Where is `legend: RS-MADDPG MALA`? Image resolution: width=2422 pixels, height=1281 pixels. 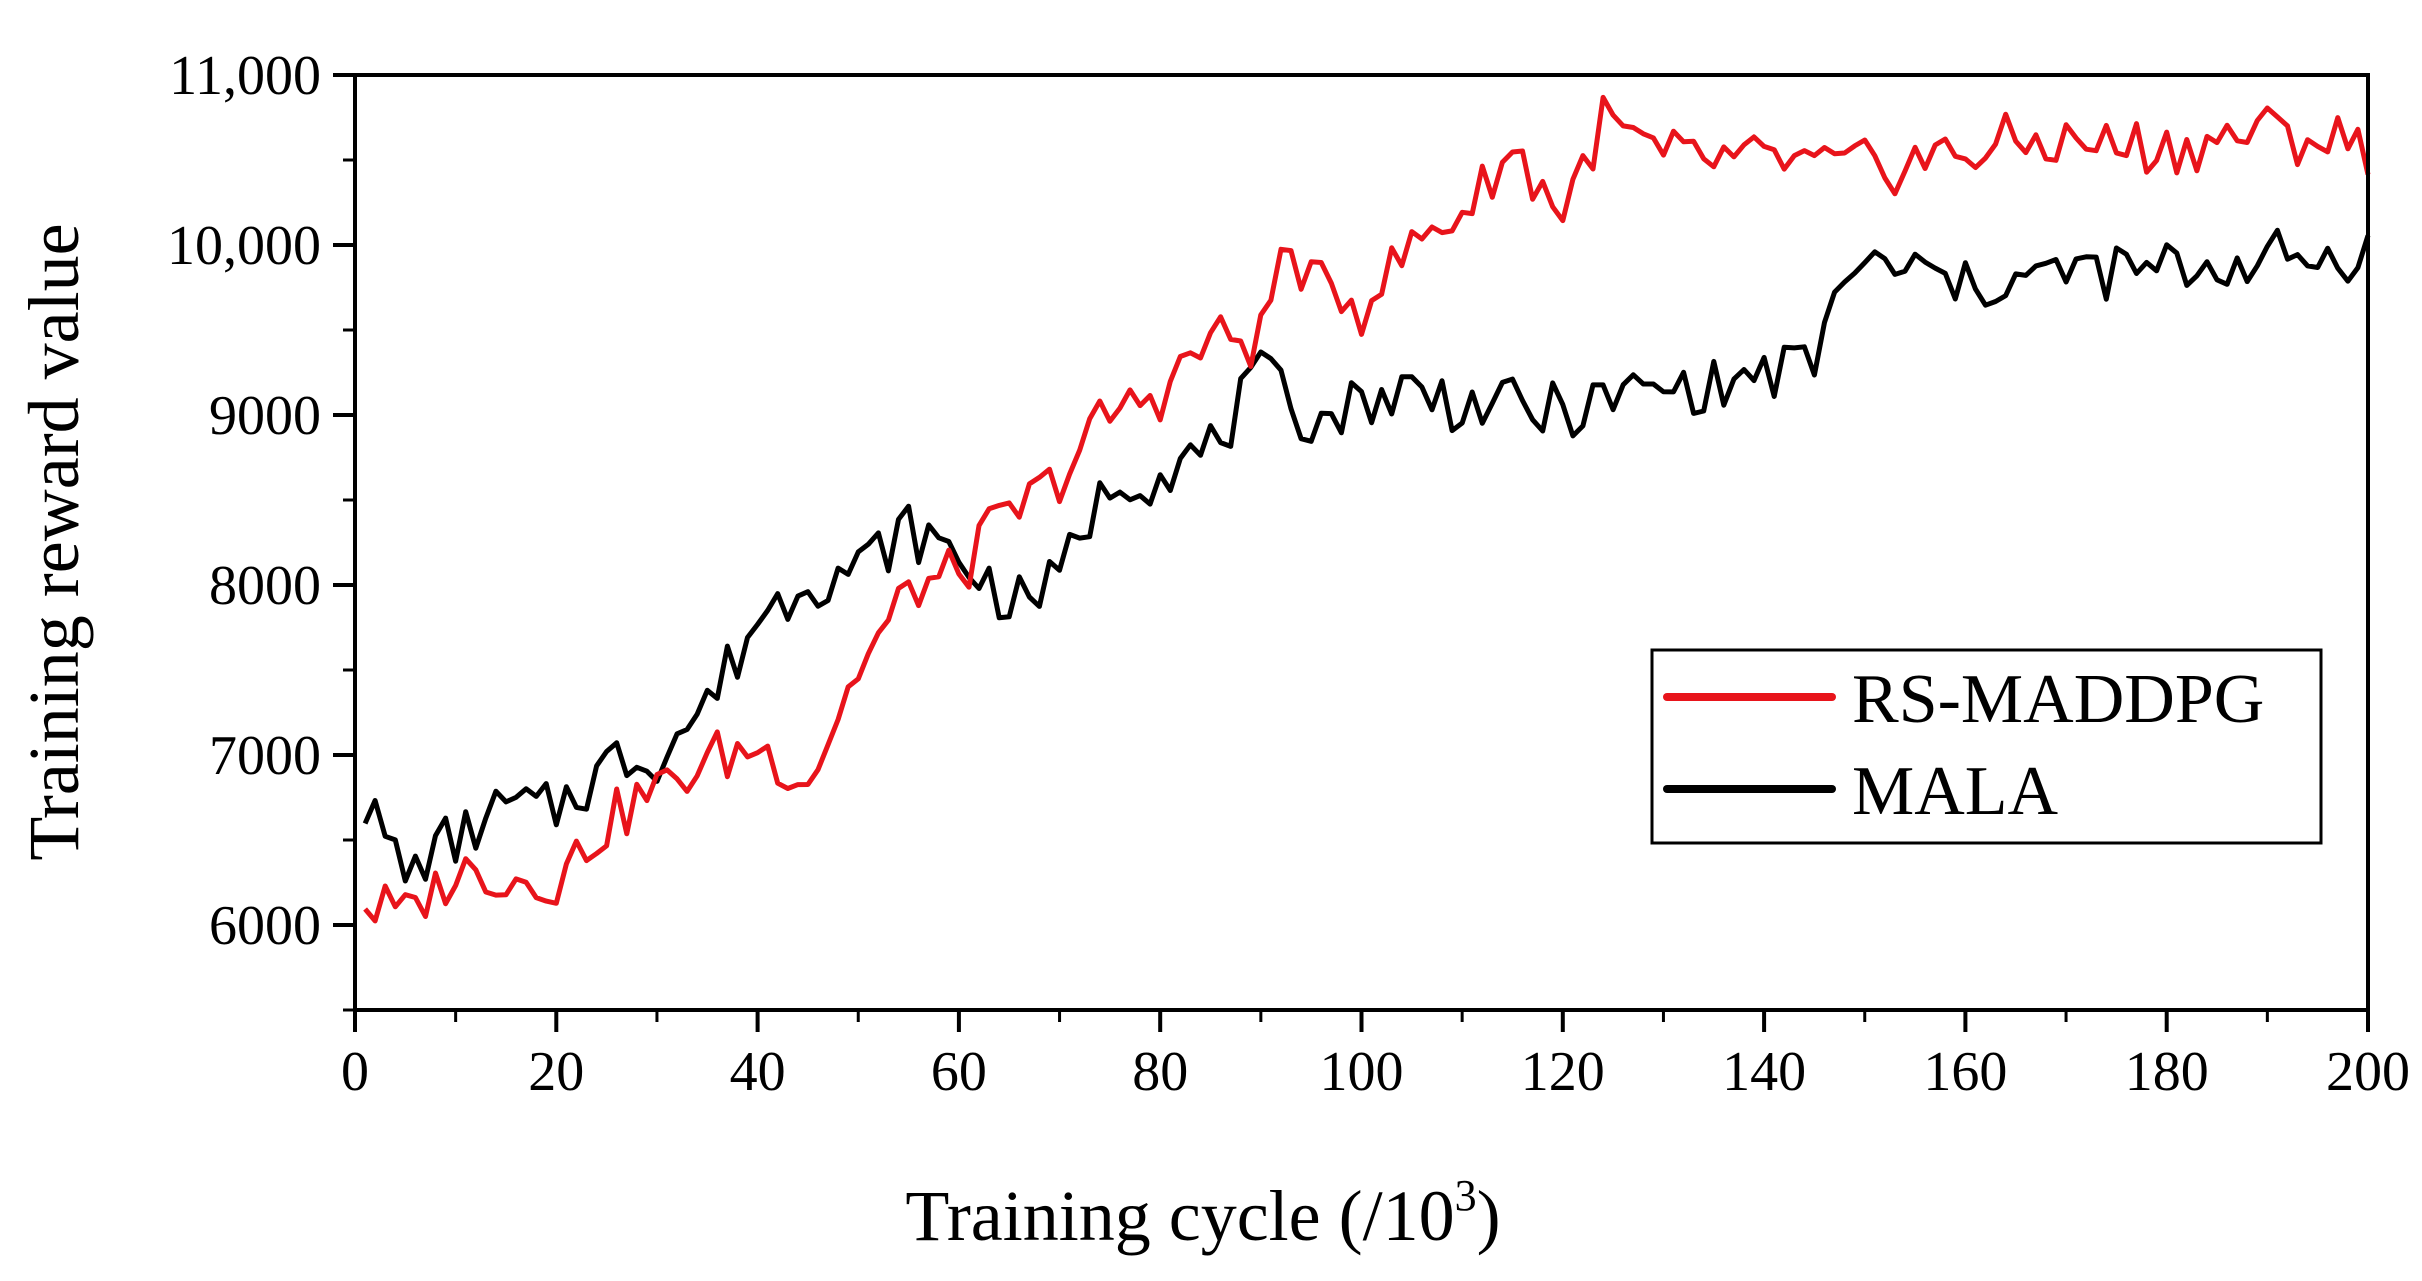 legend: RS-MADDPG MALA is located at coordinates (1986, 746).